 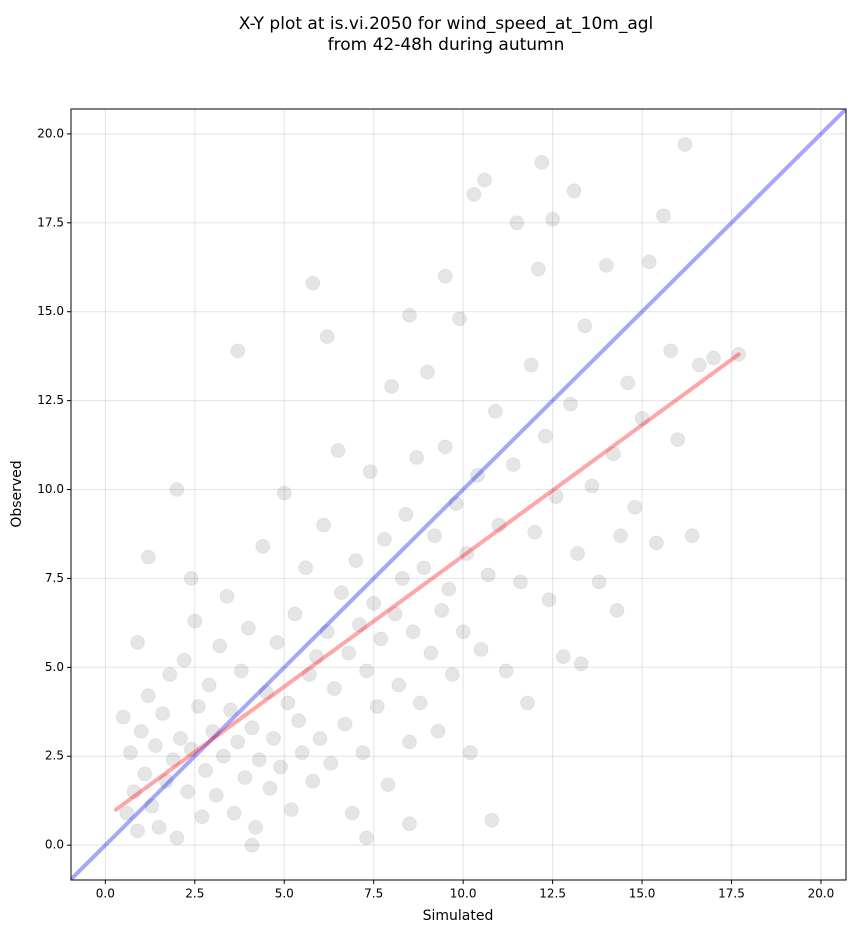 What do you see at coordinates (50, 489) in the screenshot?
I see `y-tick-label: 10.0` at bounding box center [50, 489].